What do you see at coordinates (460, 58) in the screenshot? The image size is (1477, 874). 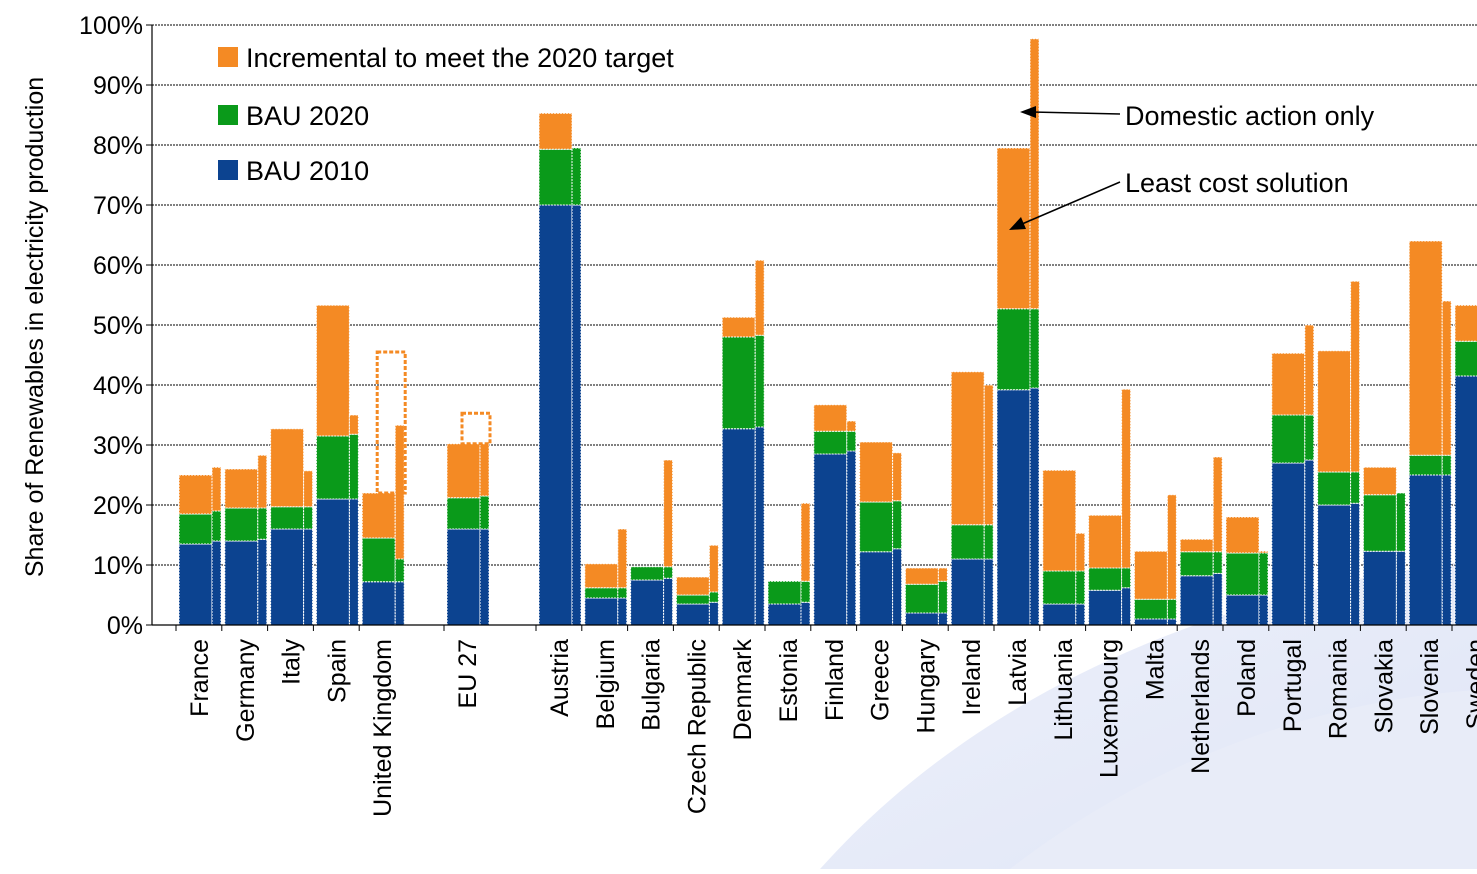 I see `legend-label: Incremental to meet the 2020 target` at bounding box center [460, 58].